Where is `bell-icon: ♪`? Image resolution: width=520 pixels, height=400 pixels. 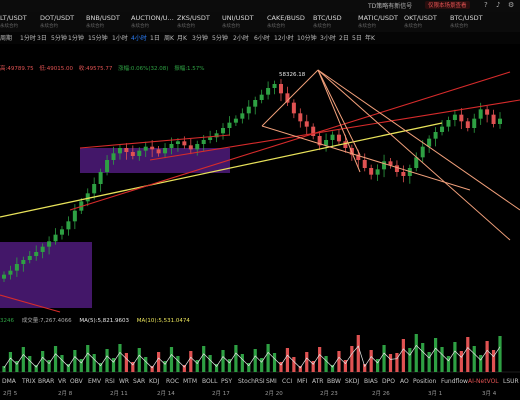
bell-icon: ♪ is located at coordinates (498, 5).